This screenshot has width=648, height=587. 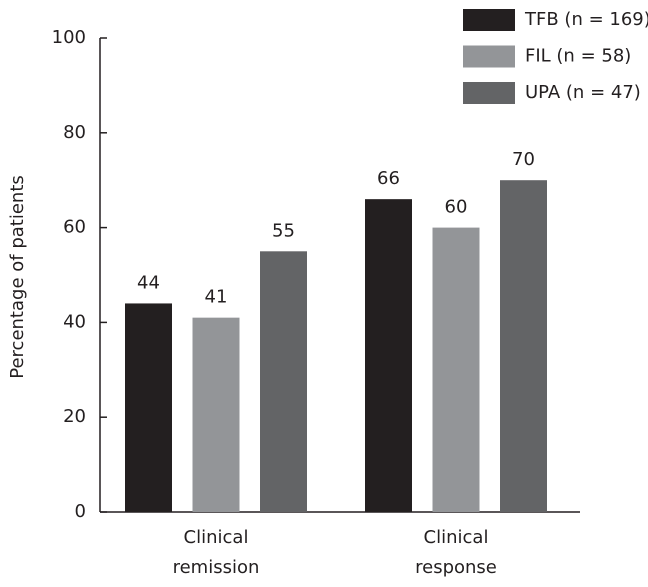 I want to click on legend-label: UPA (n = 47), so click(x=583, y=92).